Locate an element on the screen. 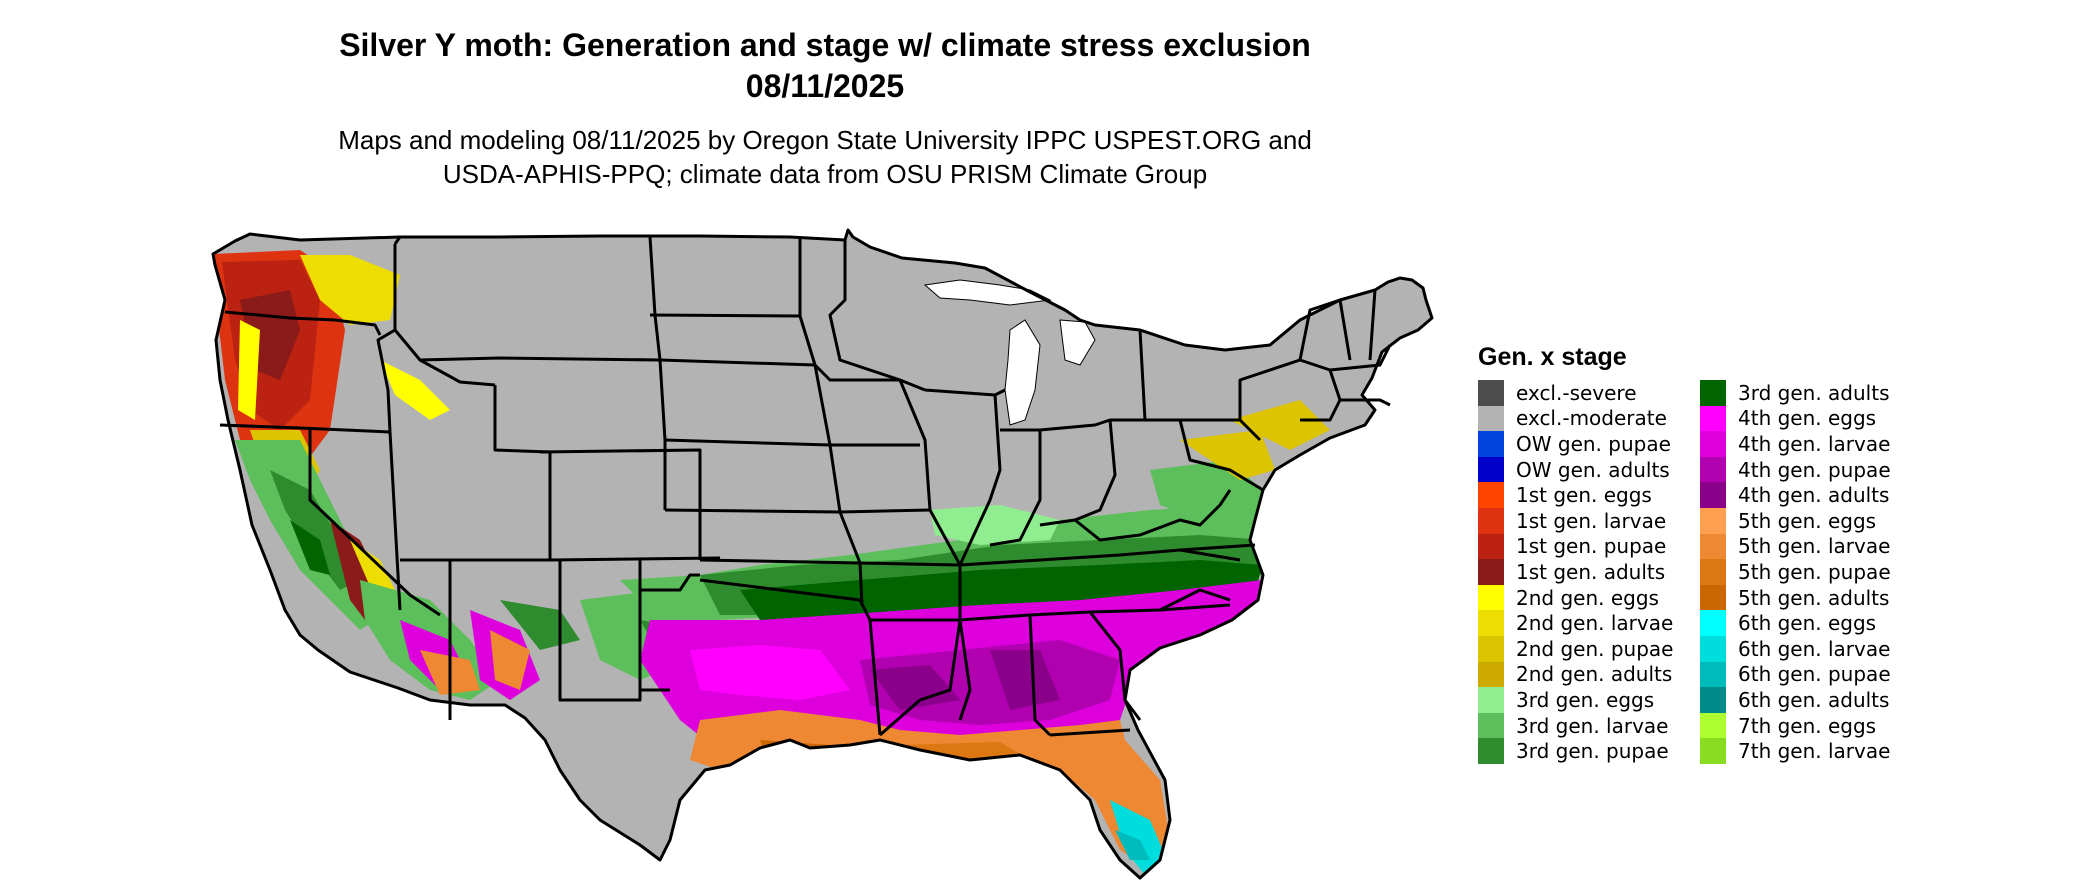  legend-label: 6th gen. eggs is located at coordinates (1807, 623).